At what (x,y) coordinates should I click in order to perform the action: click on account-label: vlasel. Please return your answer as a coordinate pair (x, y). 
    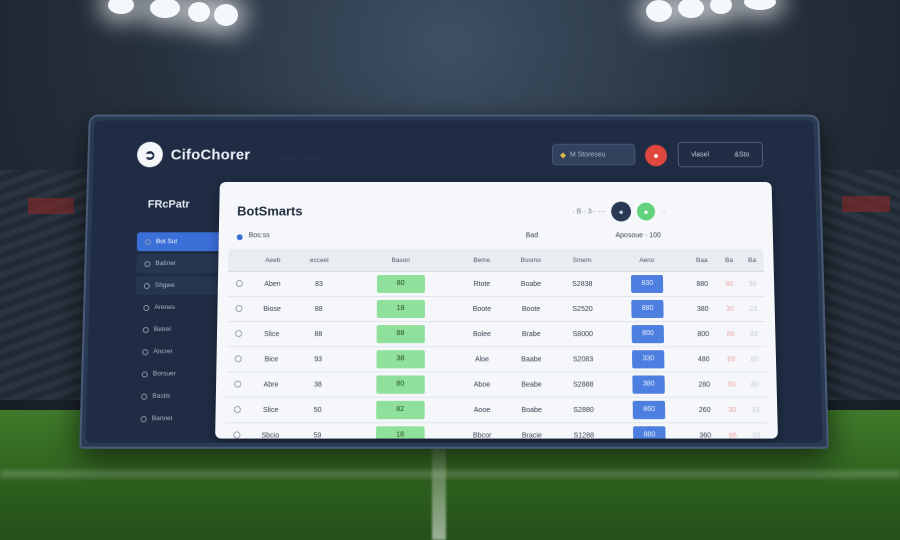
    Looking at the image, I should click on (700, 154).